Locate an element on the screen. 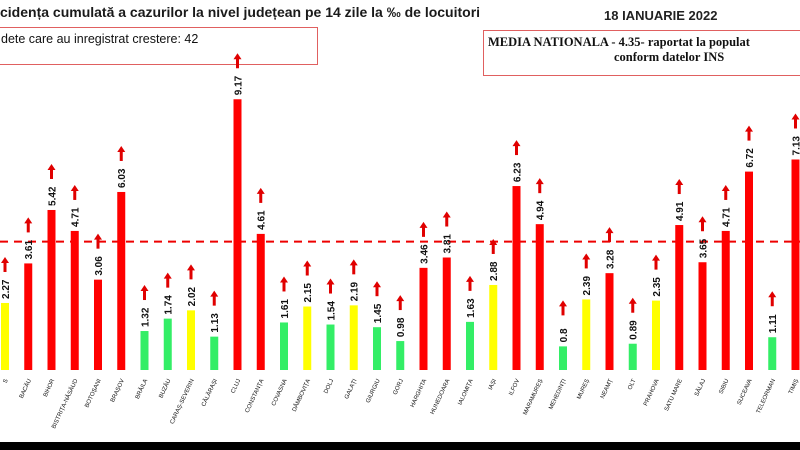 The height and width of the screenshot is (450, 800). category-label: MARAMUREȘ is located at coordinates (534, 397).